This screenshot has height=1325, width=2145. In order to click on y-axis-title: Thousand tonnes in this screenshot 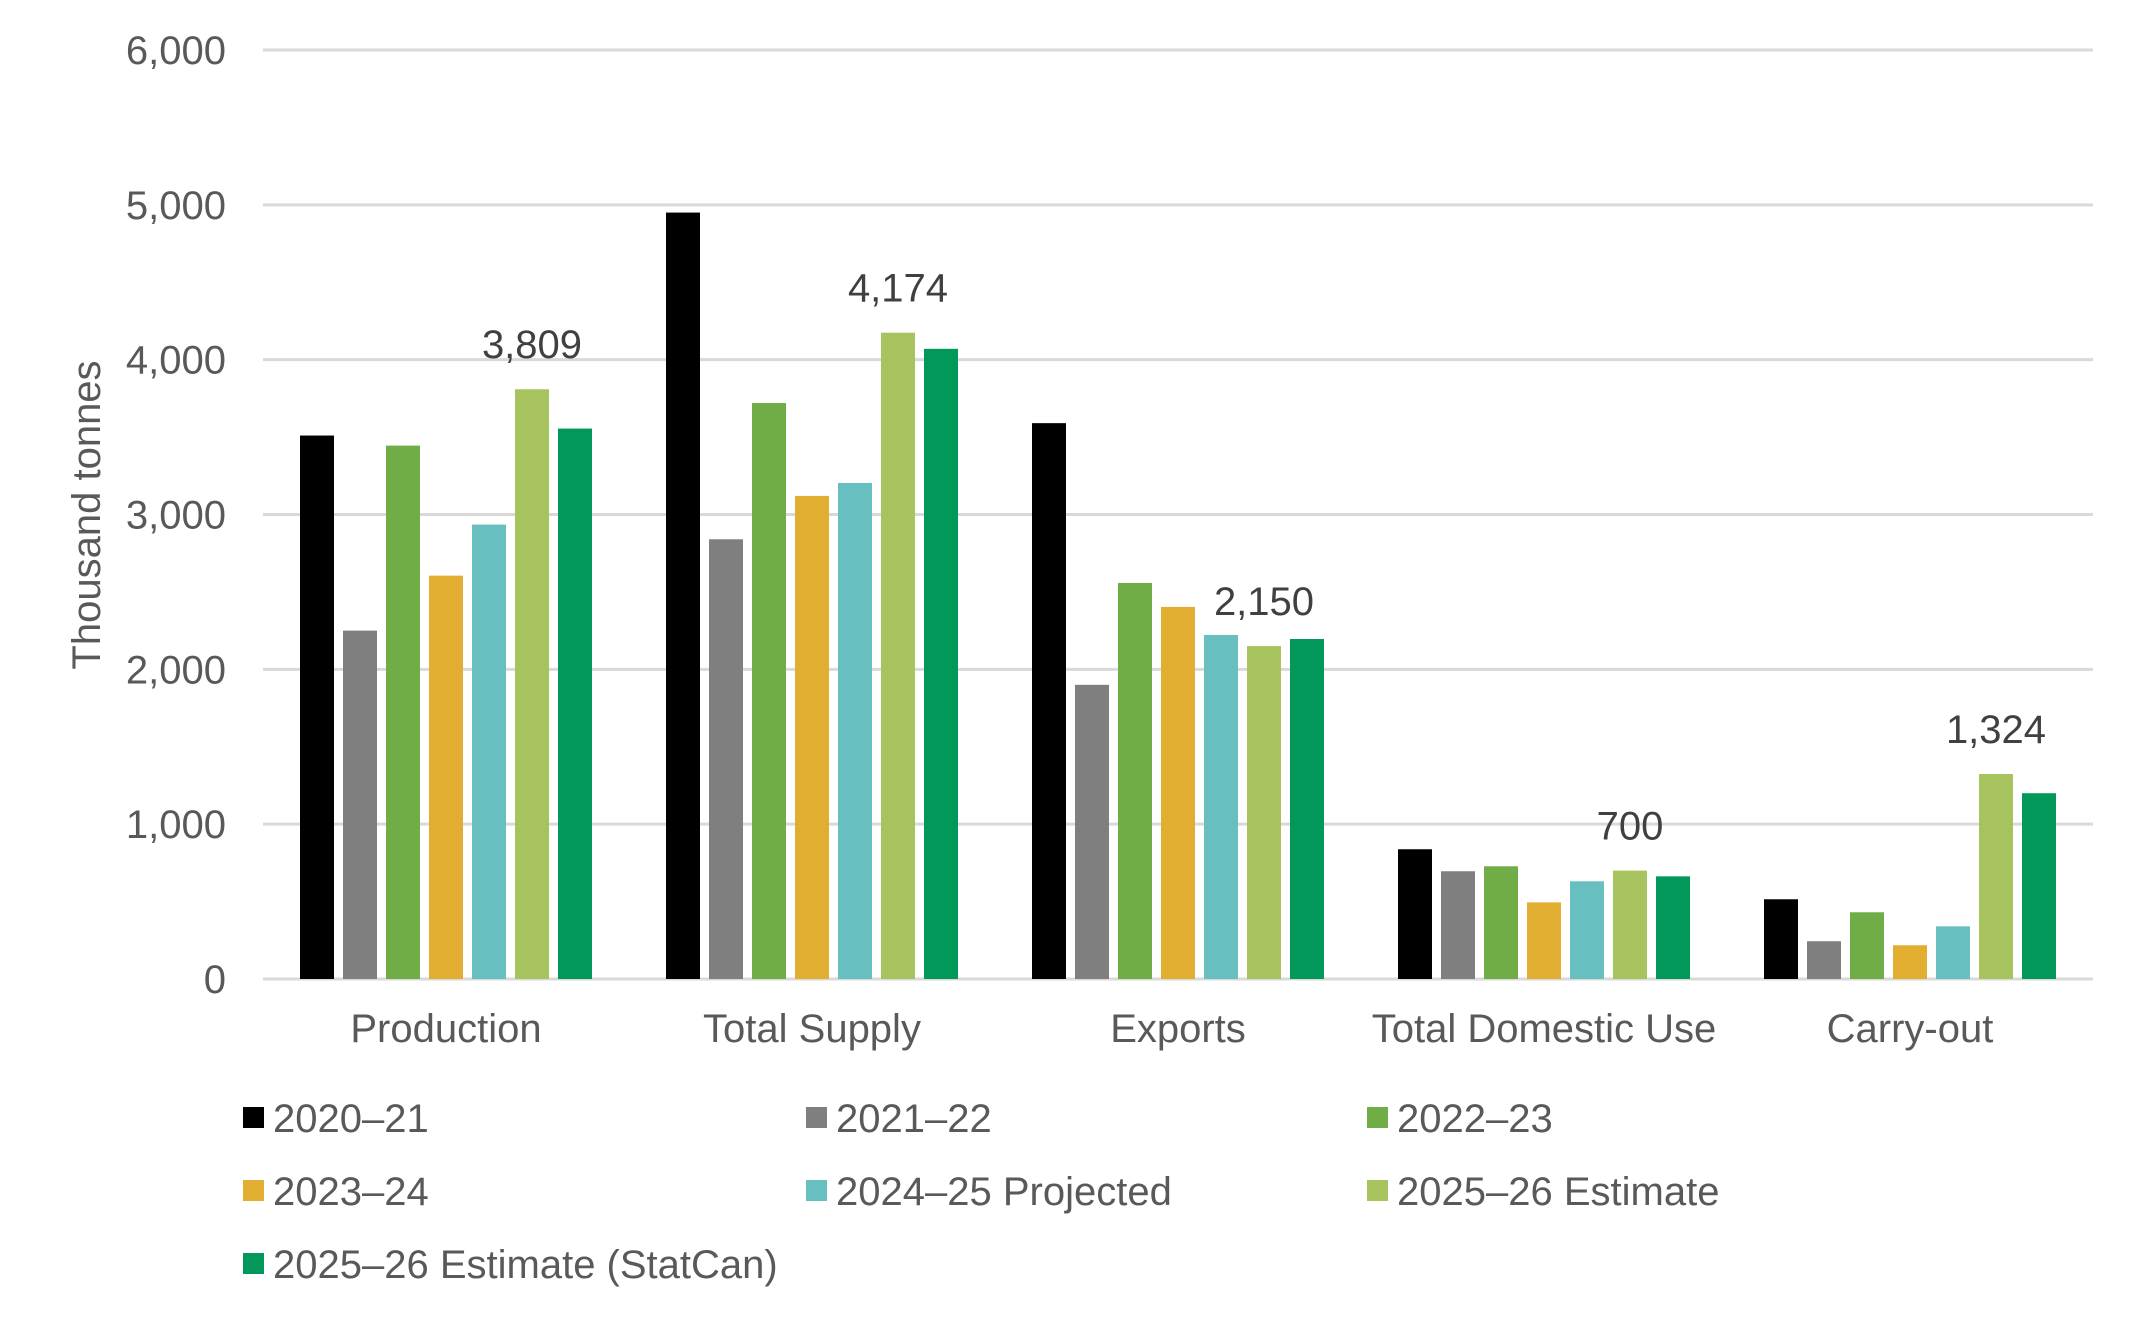, I will do `click(87, 514)`.